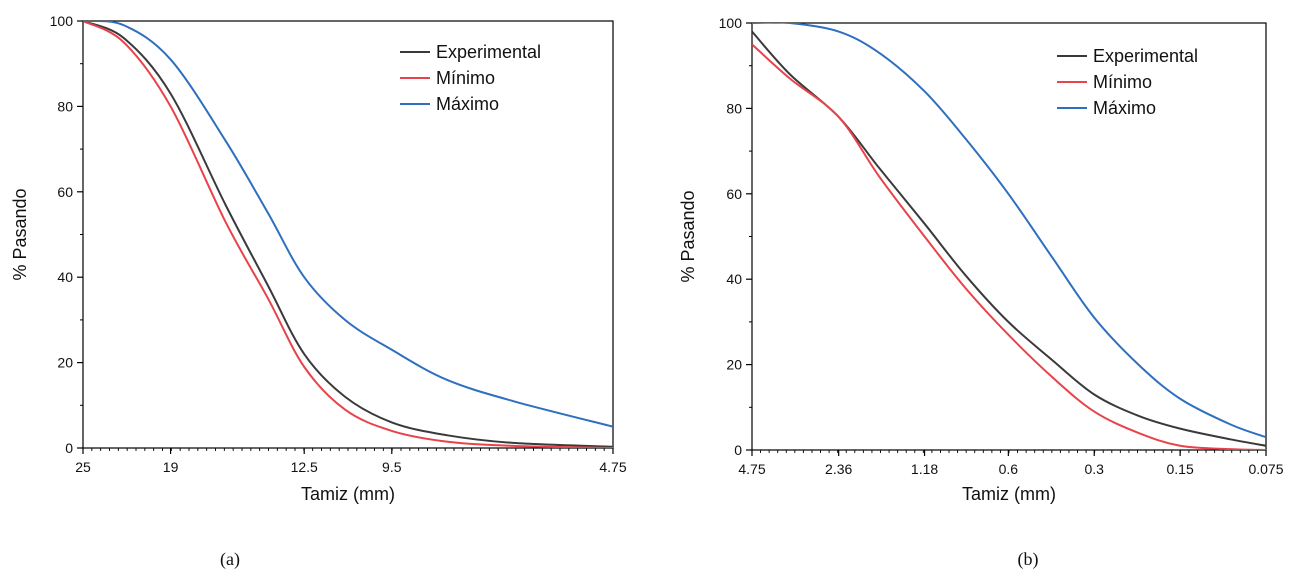 The image size is (1291, 582). I want to click on x-tick-label: 25, so click(83, 467).